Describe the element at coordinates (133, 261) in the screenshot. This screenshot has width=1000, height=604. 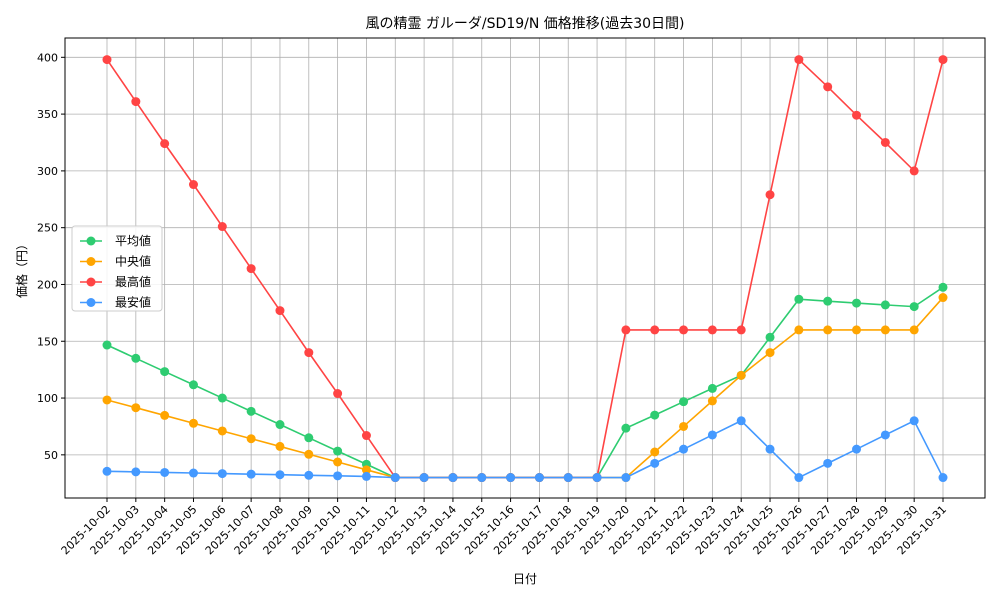
I see `legend-label: 中央値` at that location.